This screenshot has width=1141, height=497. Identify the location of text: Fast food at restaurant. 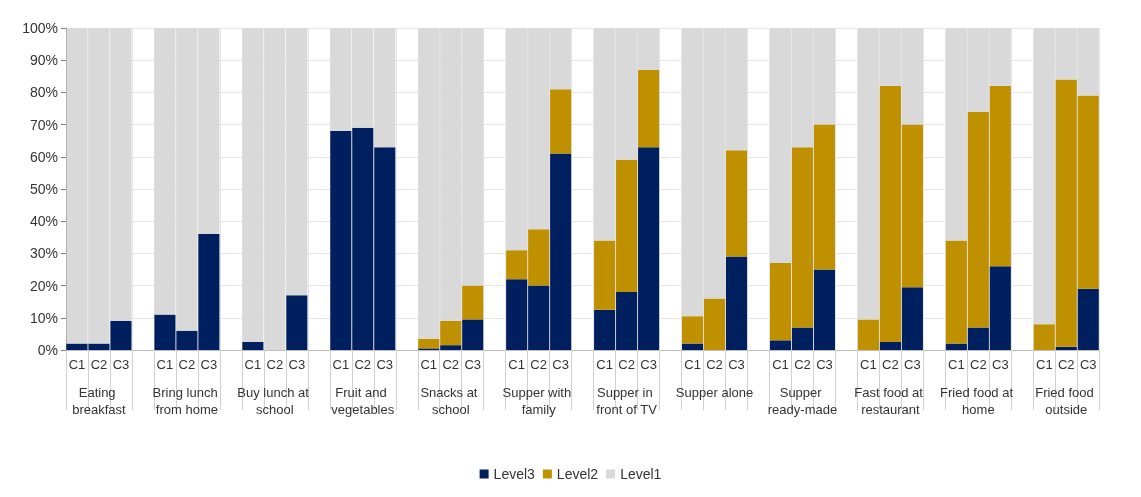
(890, 401).